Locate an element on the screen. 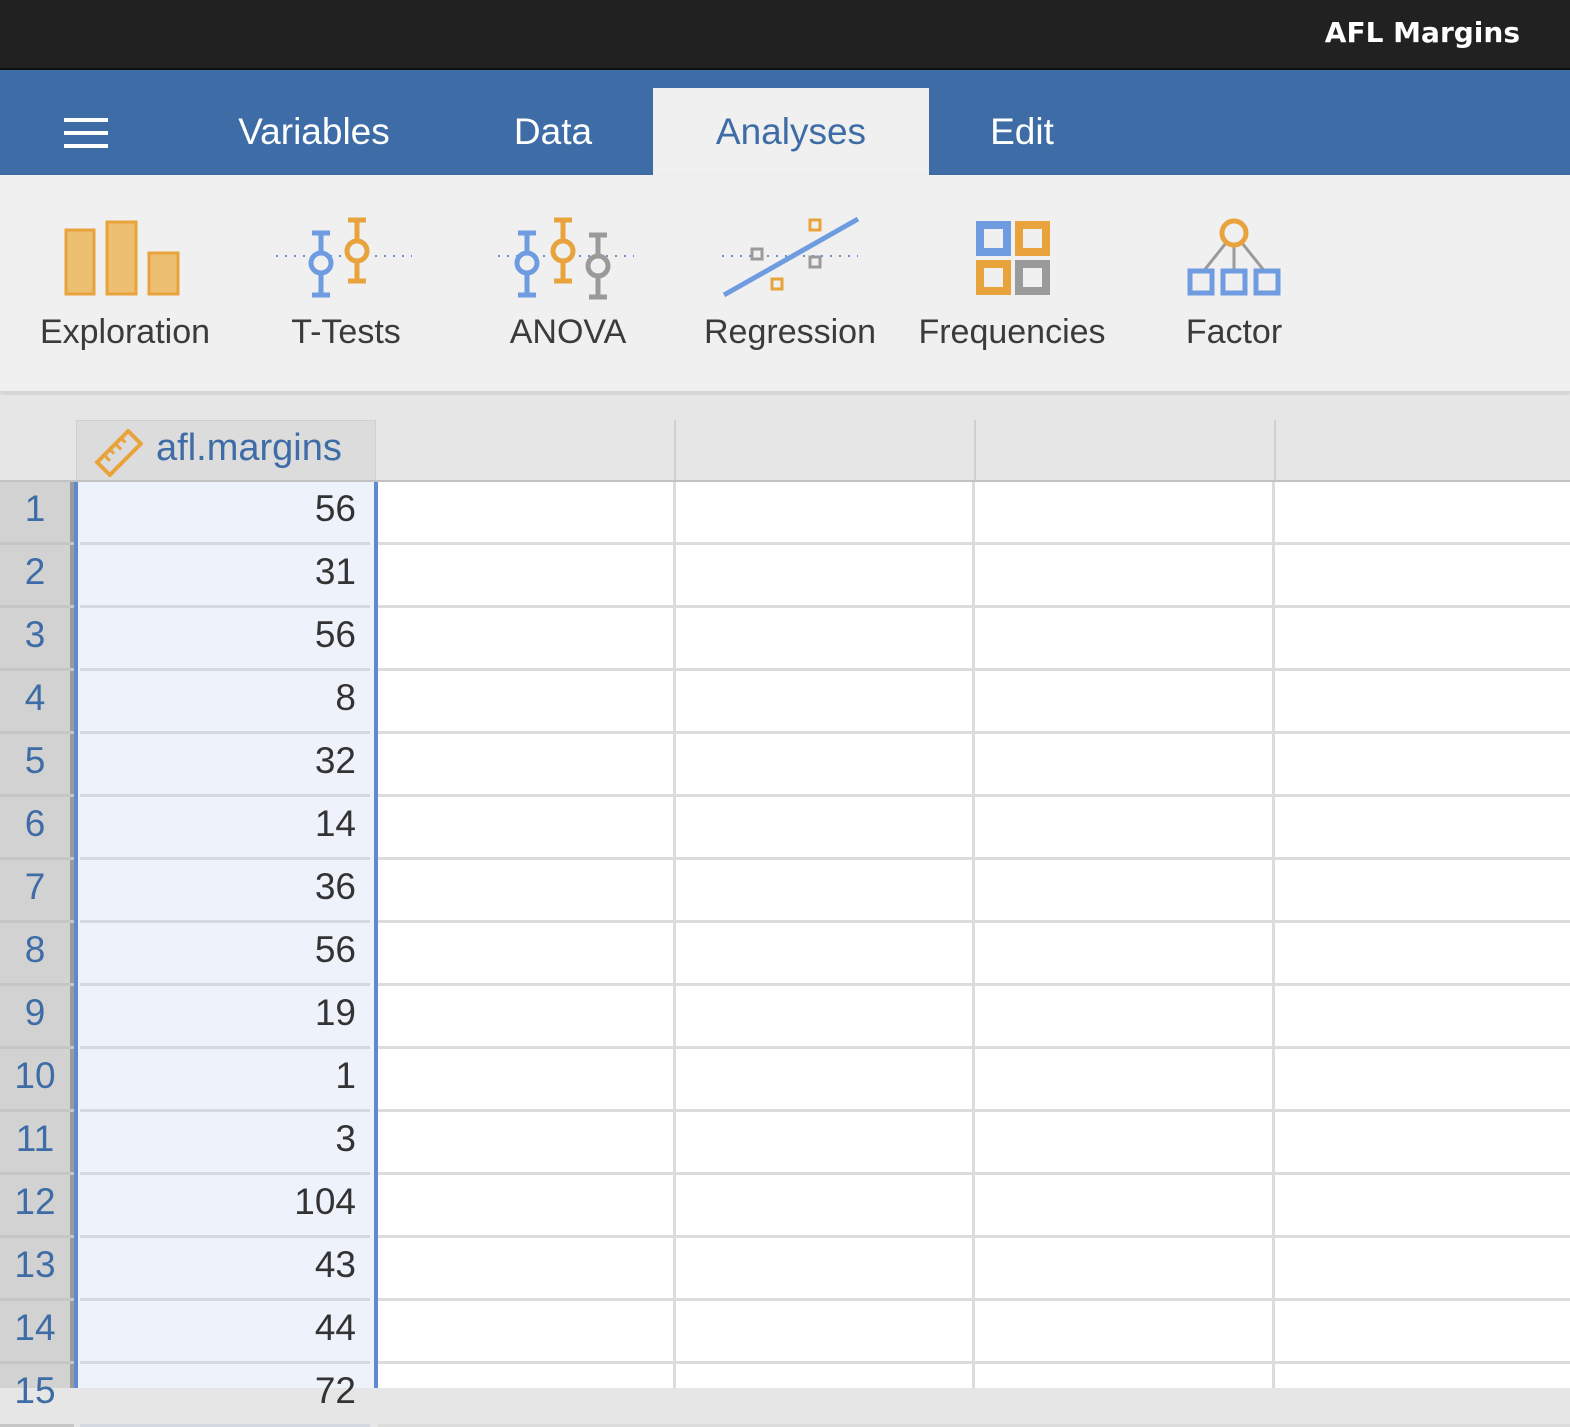 Image resolution: width=1570 pixels, height=1427 pixels. row-number: 1 is located at coordinates (35, 508).